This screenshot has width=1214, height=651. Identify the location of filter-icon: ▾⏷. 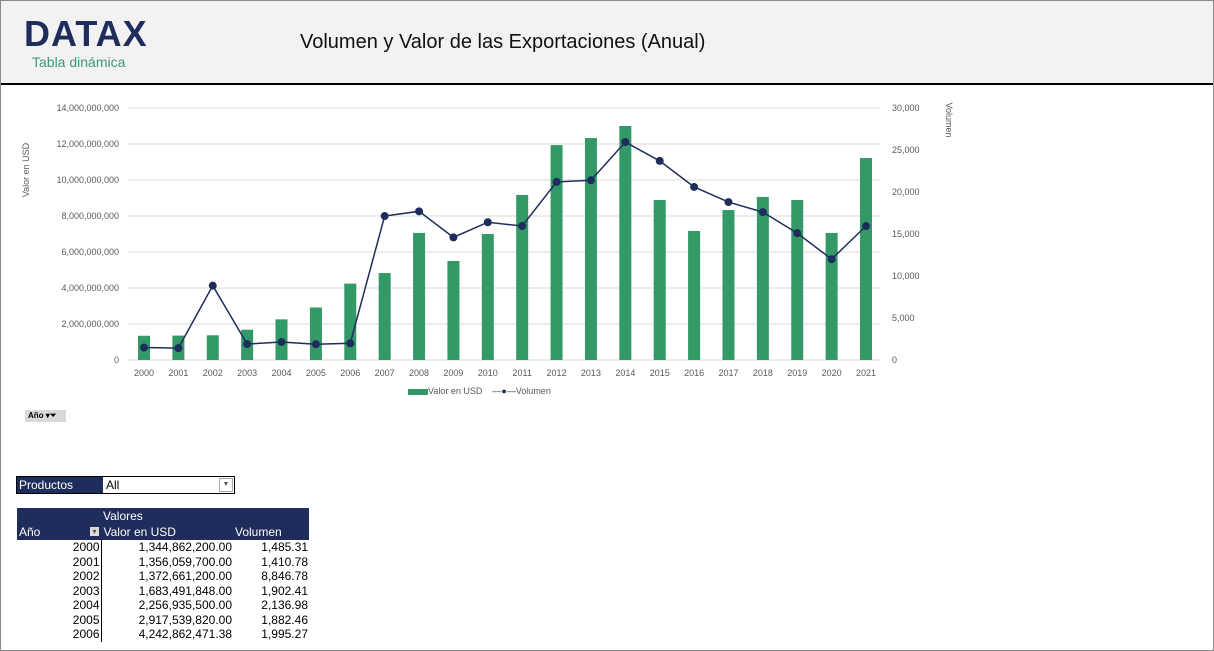
(51, 415).